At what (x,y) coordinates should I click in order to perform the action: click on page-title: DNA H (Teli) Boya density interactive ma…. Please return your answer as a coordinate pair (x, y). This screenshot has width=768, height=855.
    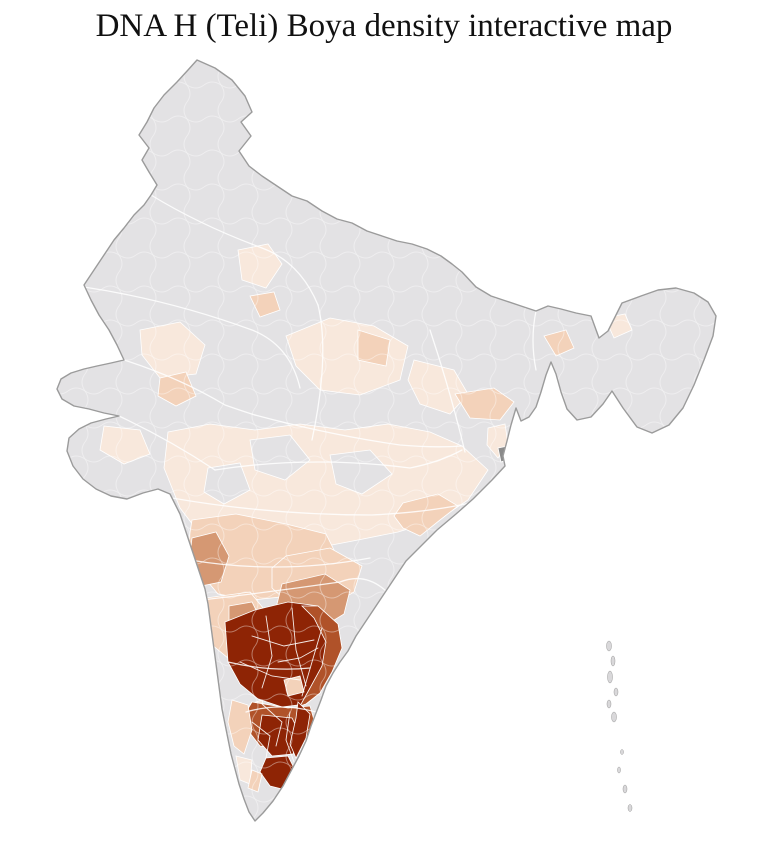
    Looking at the image, I should click on (384, 26).